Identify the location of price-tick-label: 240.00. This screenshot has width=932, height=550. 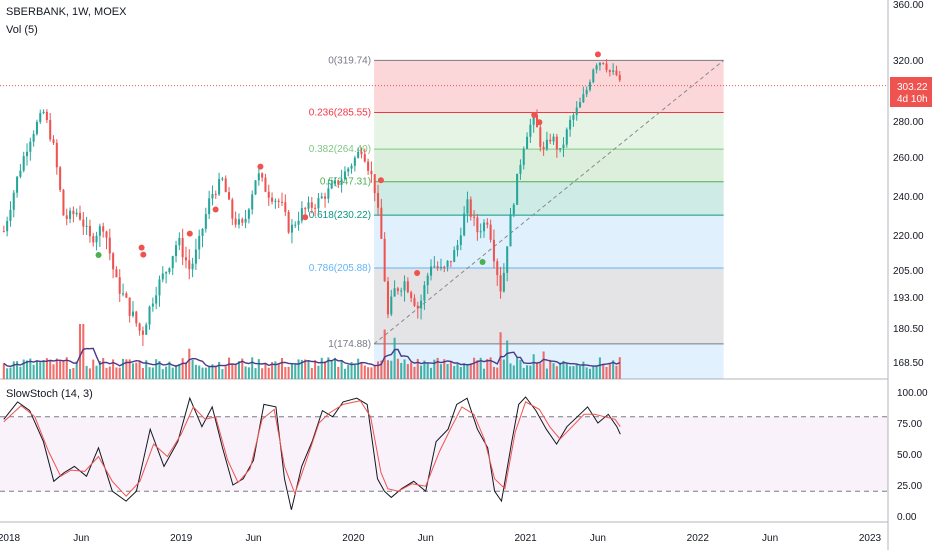
(908, 197).